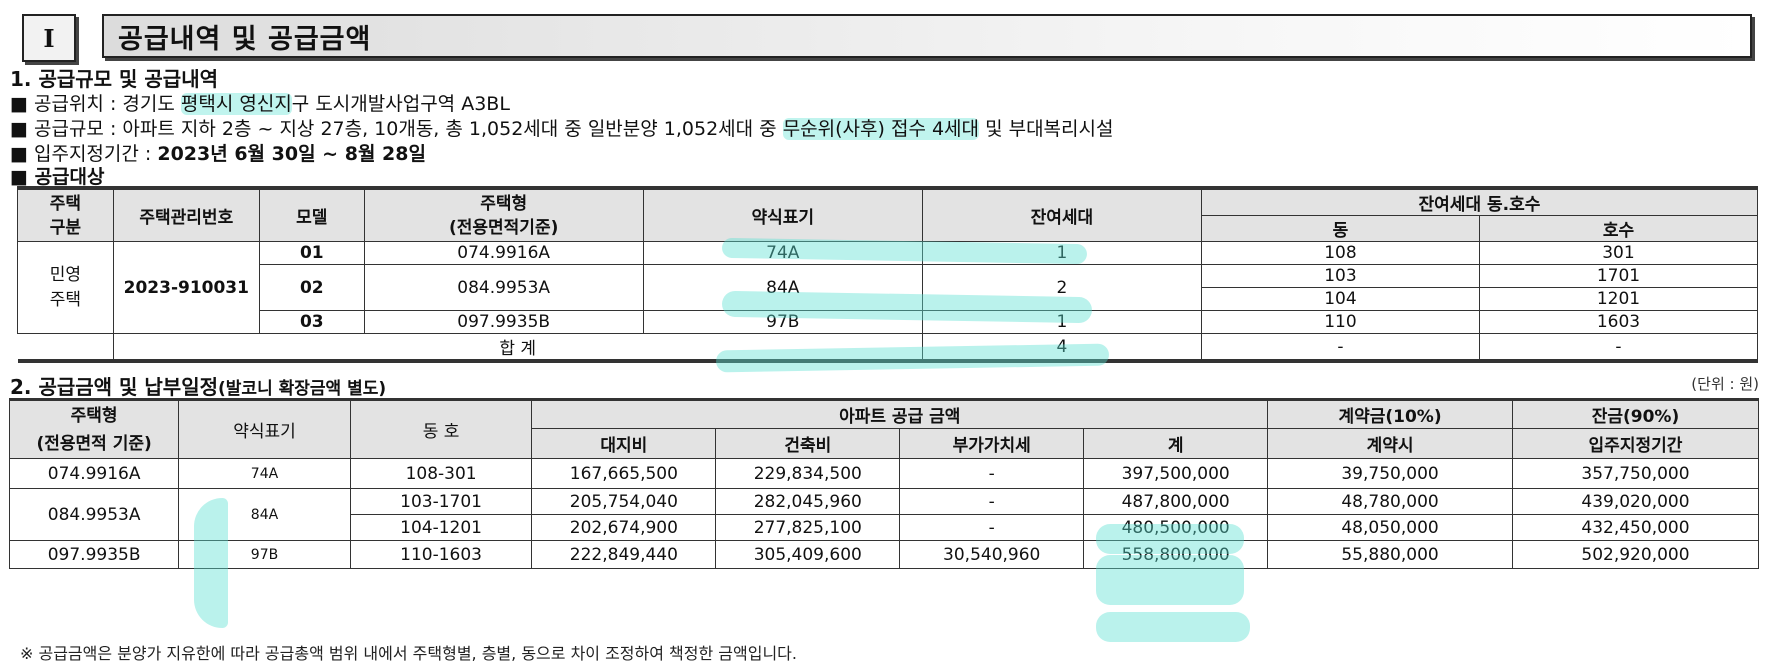 Image resolution: width=1767 pixels, height=664 pixels. Describe the element at coordinates (1340, 228) in the screenshot. I see `header-dong: 동` at that location.